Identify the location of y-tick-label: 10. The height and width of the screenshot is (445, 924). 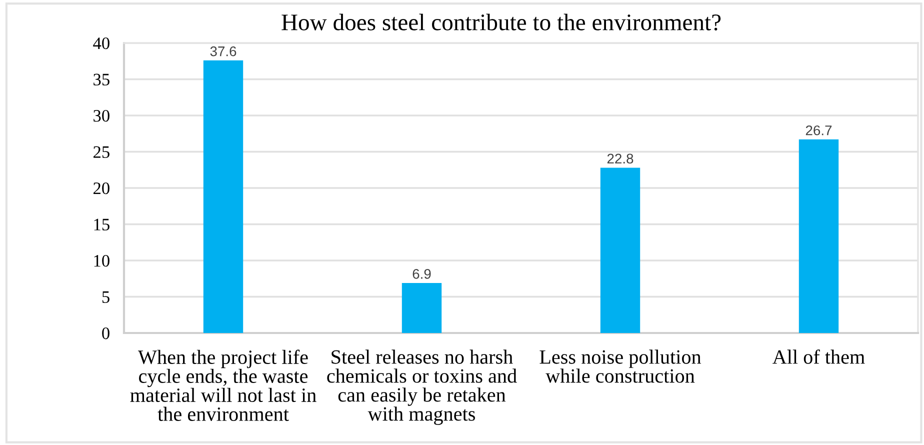
(102, 260).